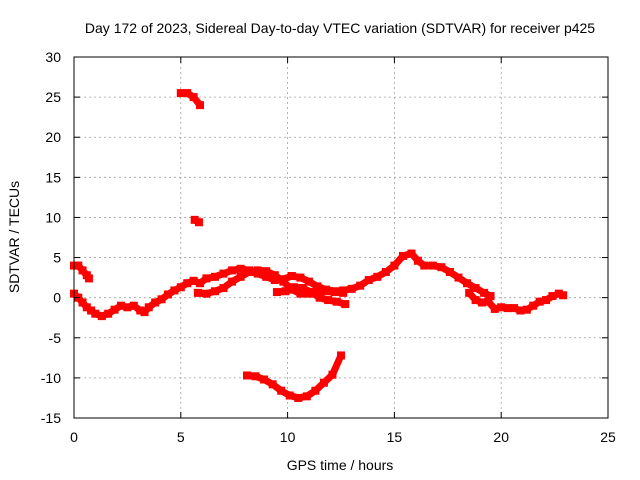 Image resolution: width=640 pixels, height=480 pixels. What do you see at coordinates (343, 437) in the screenshot?
I see `x-tick-labels: 0 5 10 15 20 25` at bounding box center [343, 437].